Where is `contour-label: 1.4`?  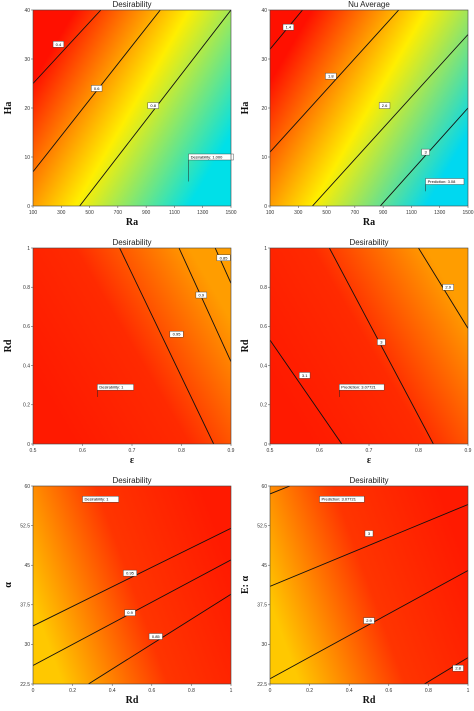 contour-label: 1.4 is located at coordinates (289, 27).